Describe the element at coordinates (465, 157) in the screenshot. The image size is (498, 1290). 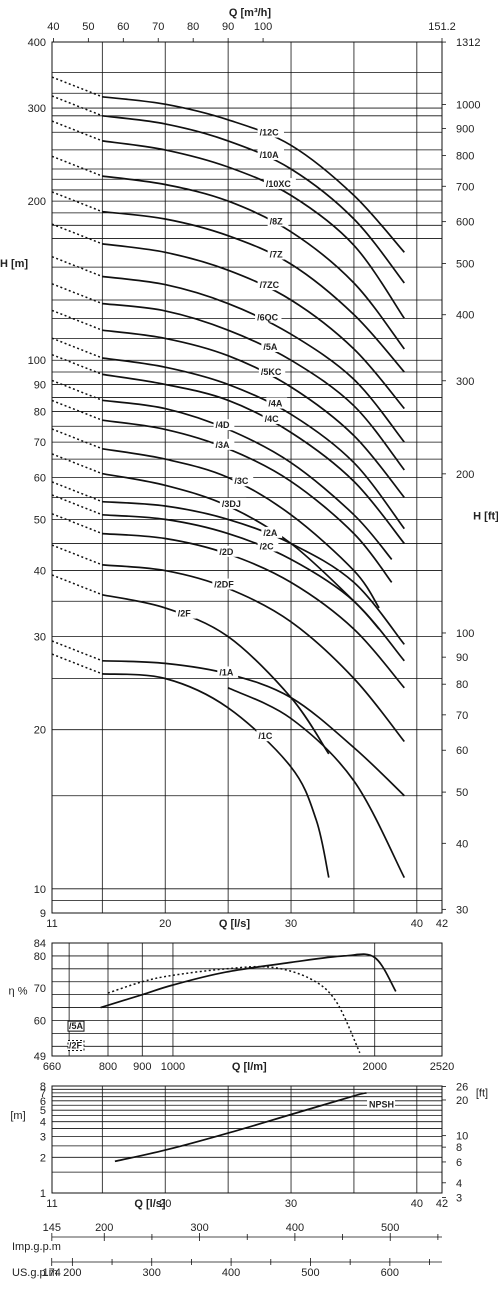
I see `y-tick-right: 800` at that location.